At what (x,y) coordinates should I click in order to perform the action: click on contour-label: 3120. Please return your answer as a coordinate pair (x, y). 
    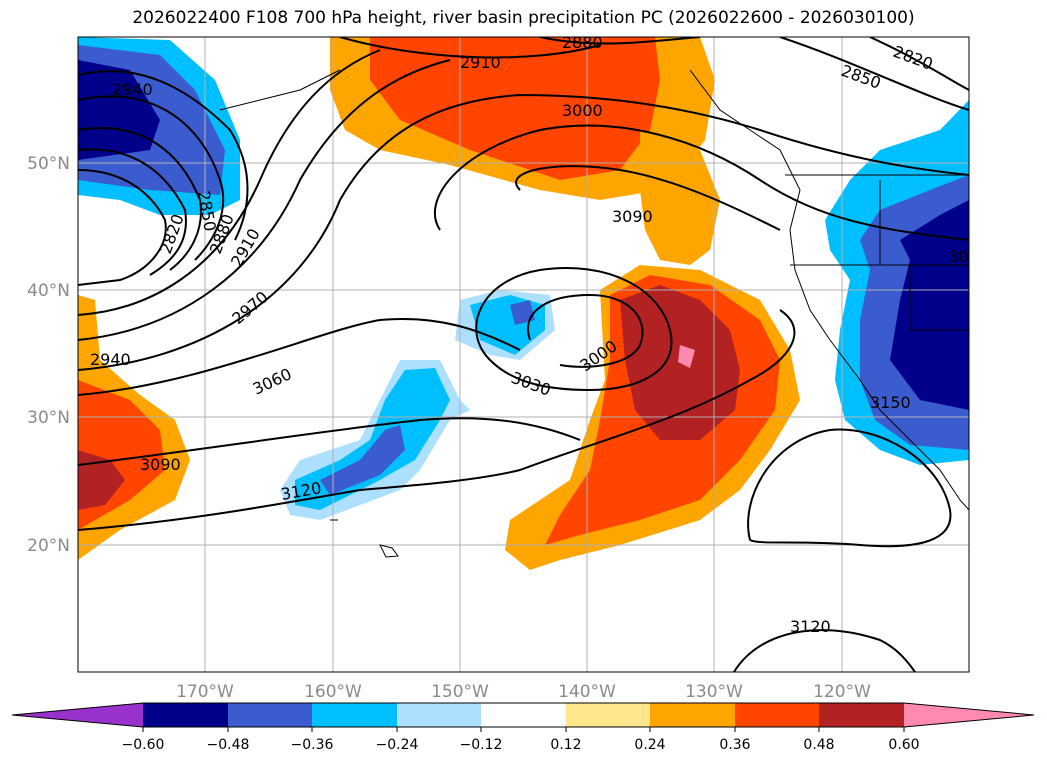
    Looking at the image, I should click on (810, 626).